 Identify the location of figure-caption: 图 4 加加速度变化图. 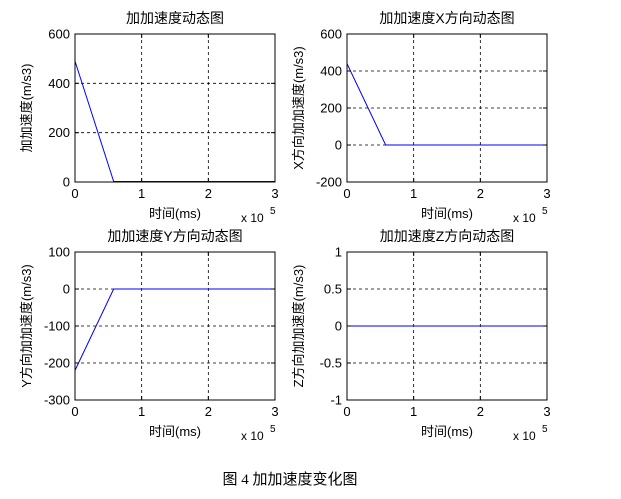
(290, 480).